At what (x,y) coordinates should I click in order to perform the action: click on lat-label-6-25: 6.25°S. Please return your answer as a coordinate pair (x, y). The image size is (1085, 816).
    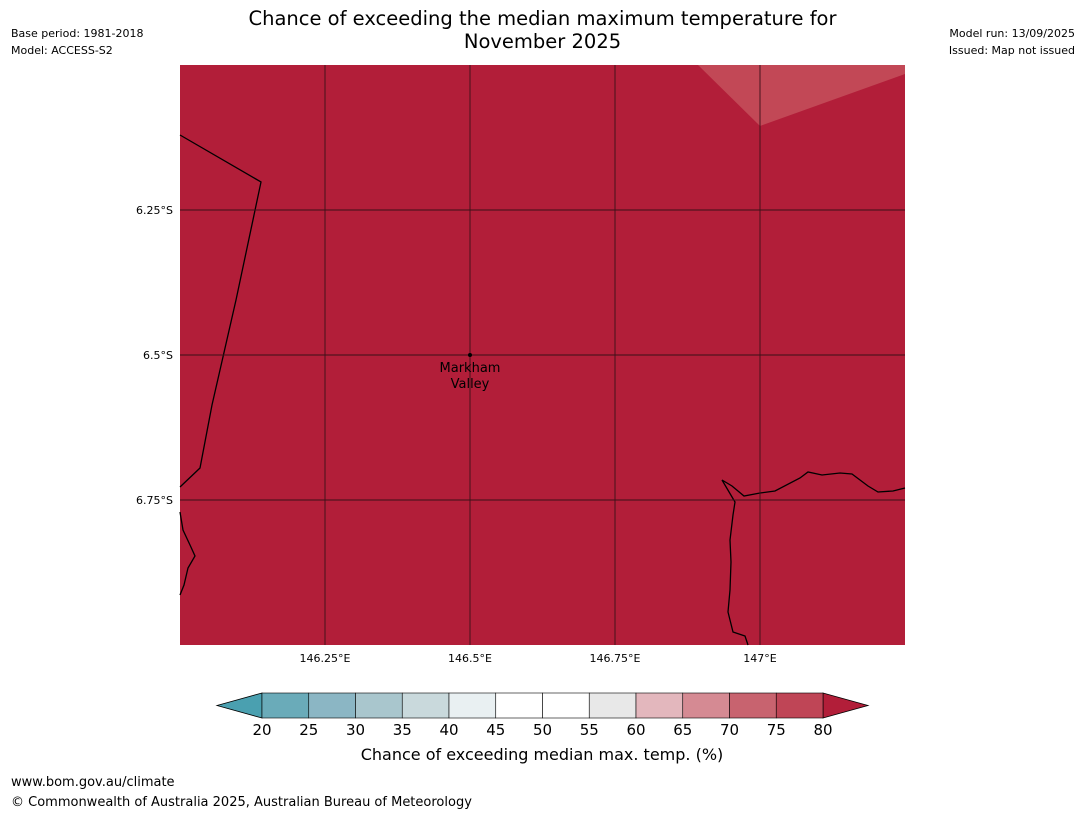
    Looking at the image, I should click on (154, 210).